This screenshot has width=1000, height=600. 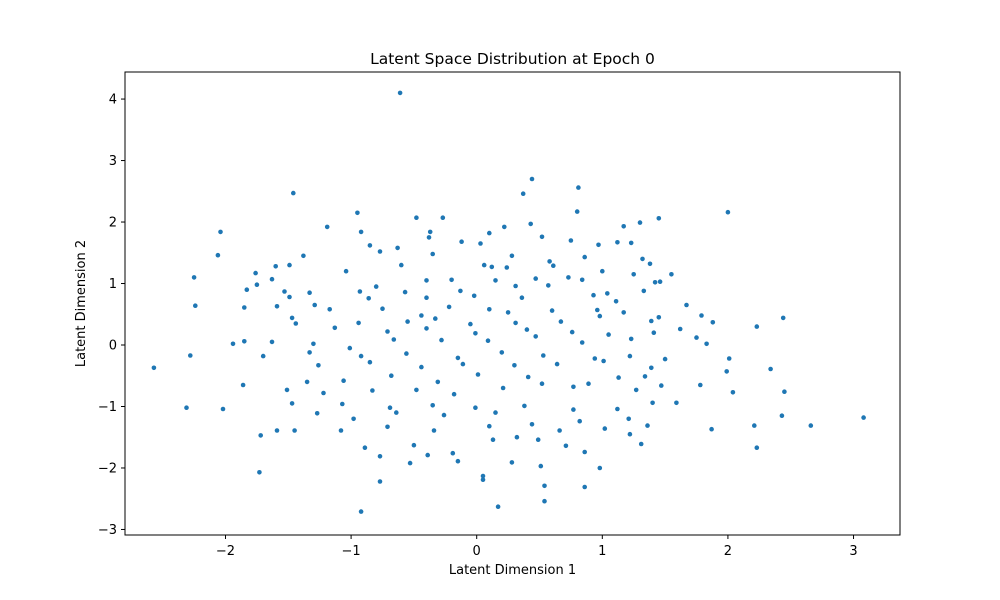 I want to click on x-axis-label: Latent Dimension 1, so click(x=512, y=570).